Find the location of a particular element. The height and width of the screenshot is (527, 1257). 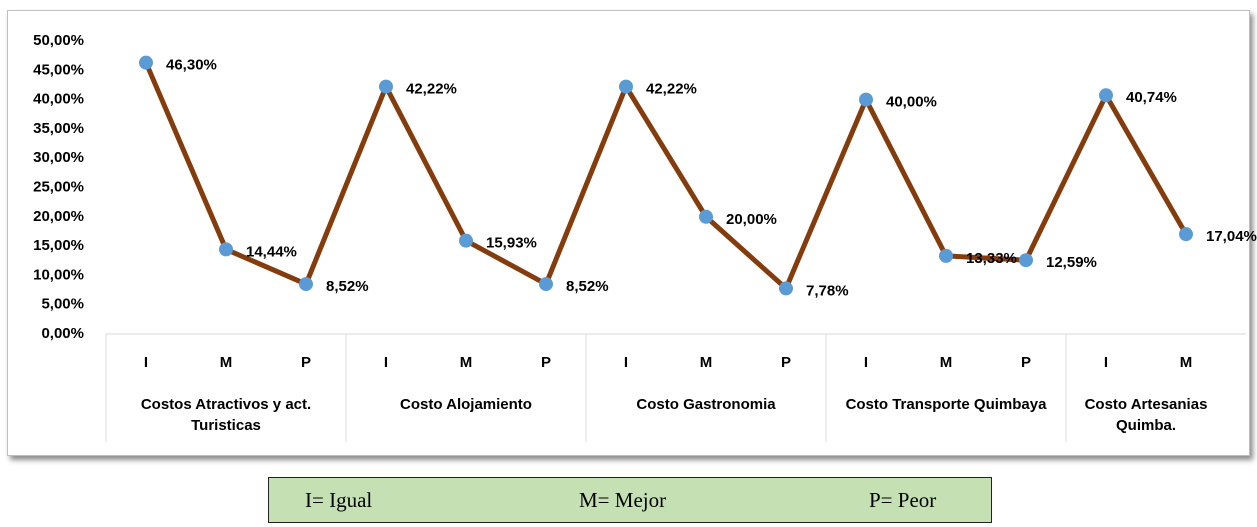

data-label: 20,00% is located at coordinates (751, 219).